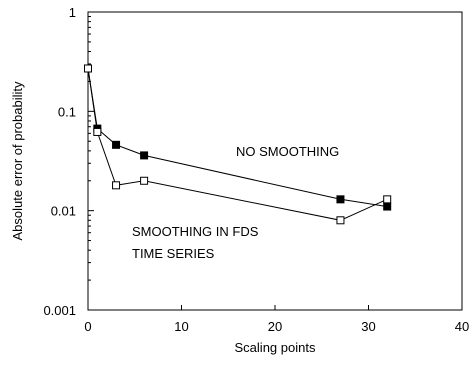  Describe the element at coordinates (275, 326) in the screenshot. I see `x-tick-label: 20` at that location.